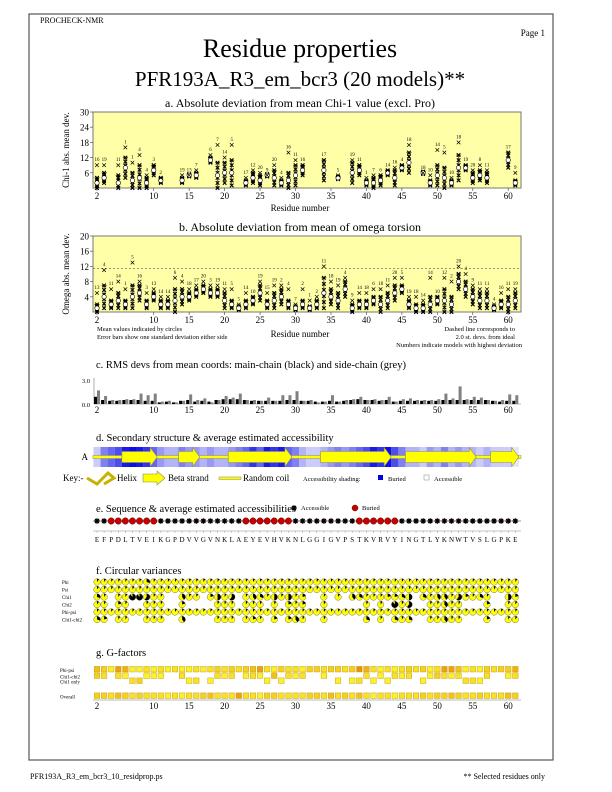 The width and height of the screenshot is (612, 792). I want to click on model-number-label: 5, so click(338, 170).